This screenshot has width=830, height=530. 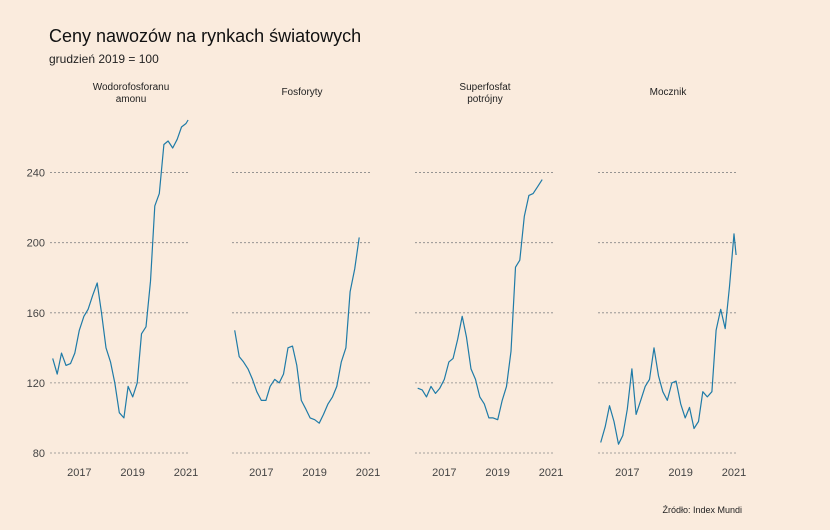 I want to click on panel-title: Superfosfat potrójny, so click(x=484, y=93).